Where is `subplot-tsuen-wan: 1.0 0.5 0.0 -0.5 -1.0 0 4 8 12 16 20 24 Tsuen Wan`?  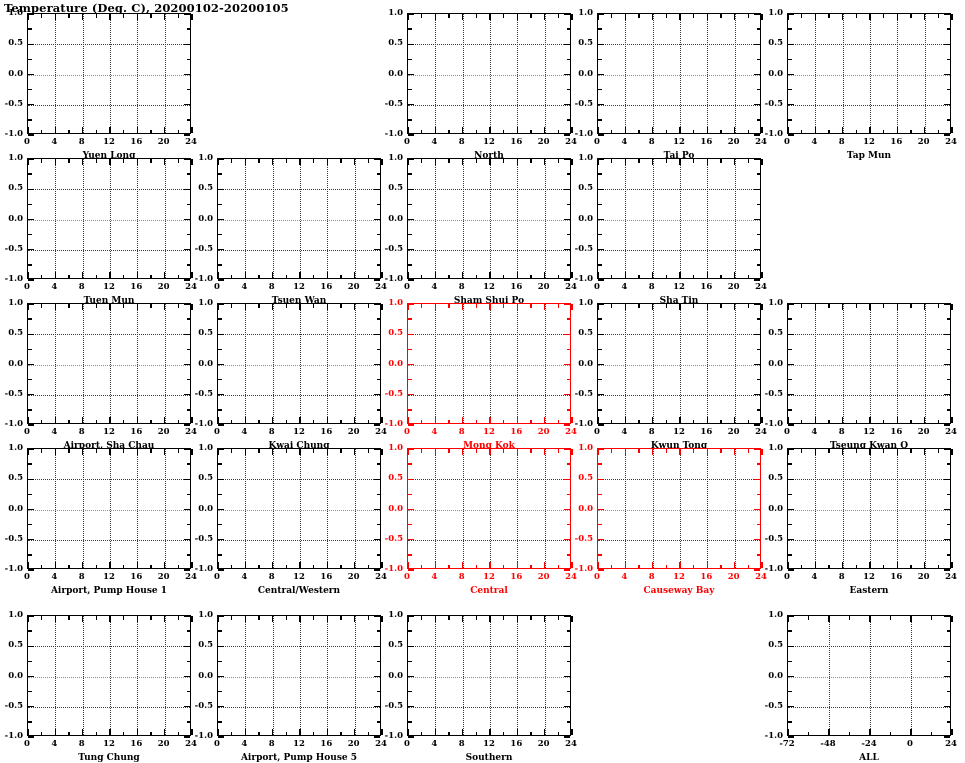 subplot-tsuen-wan: 1.0 0.5 0.0 -0.5 -1.0 0 4 8 12 16 20 24 Tsuen Wan is located at coordinates (288, 228).